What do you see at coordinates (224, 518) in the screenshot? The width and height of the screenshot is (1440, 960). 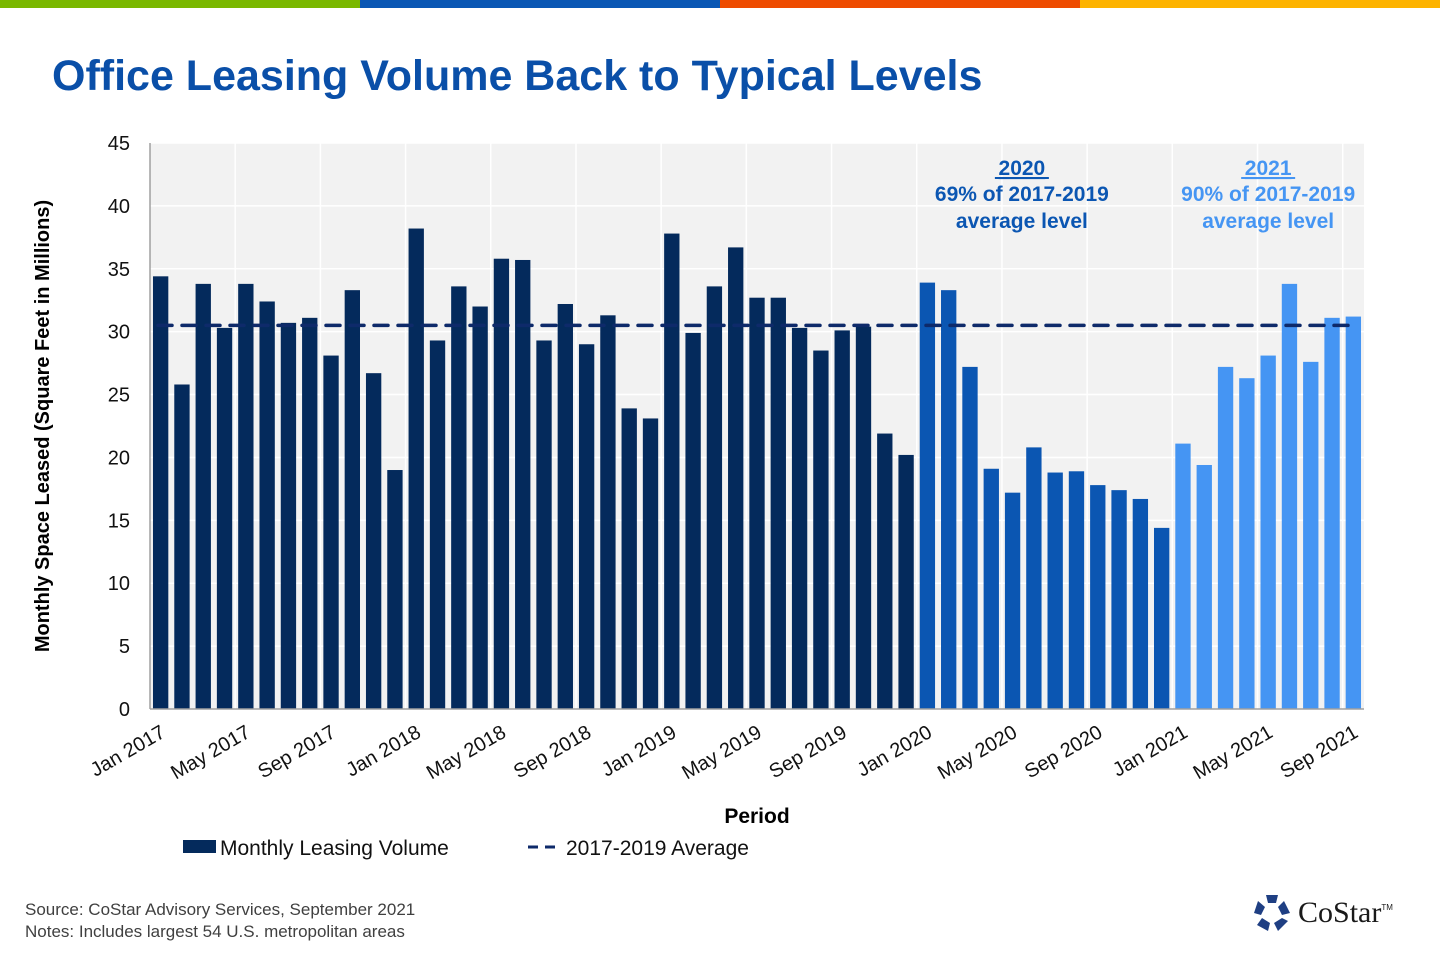 I see `bar-apr-2017` at bounding box center [224, 518].